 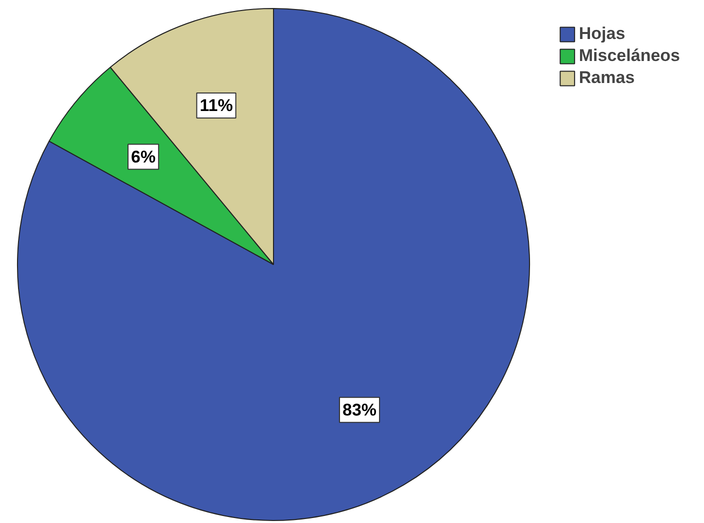 I want to click on data-label: 6%, so click(x=143, y=156).